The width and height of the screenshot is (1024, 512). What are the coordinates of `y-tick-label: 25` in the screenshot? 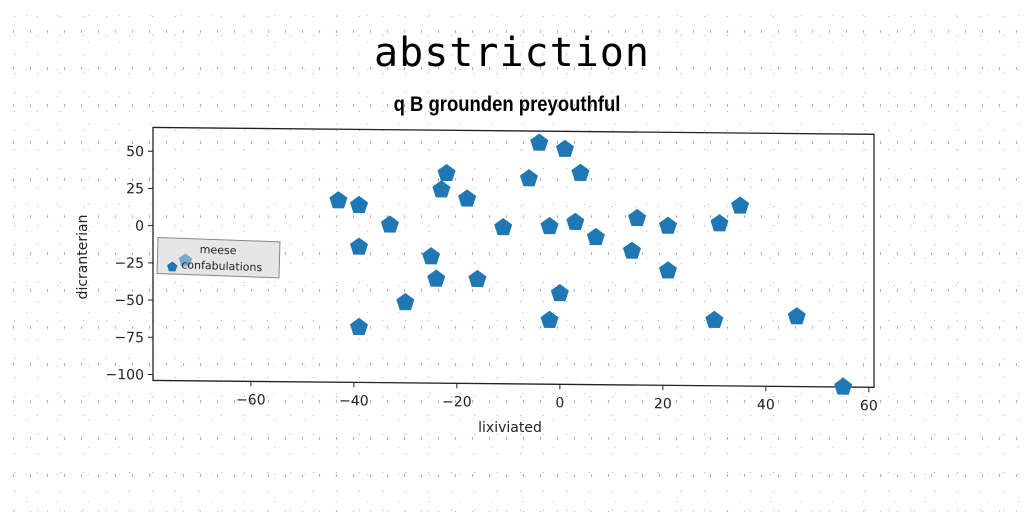 It's located at (135, 189).